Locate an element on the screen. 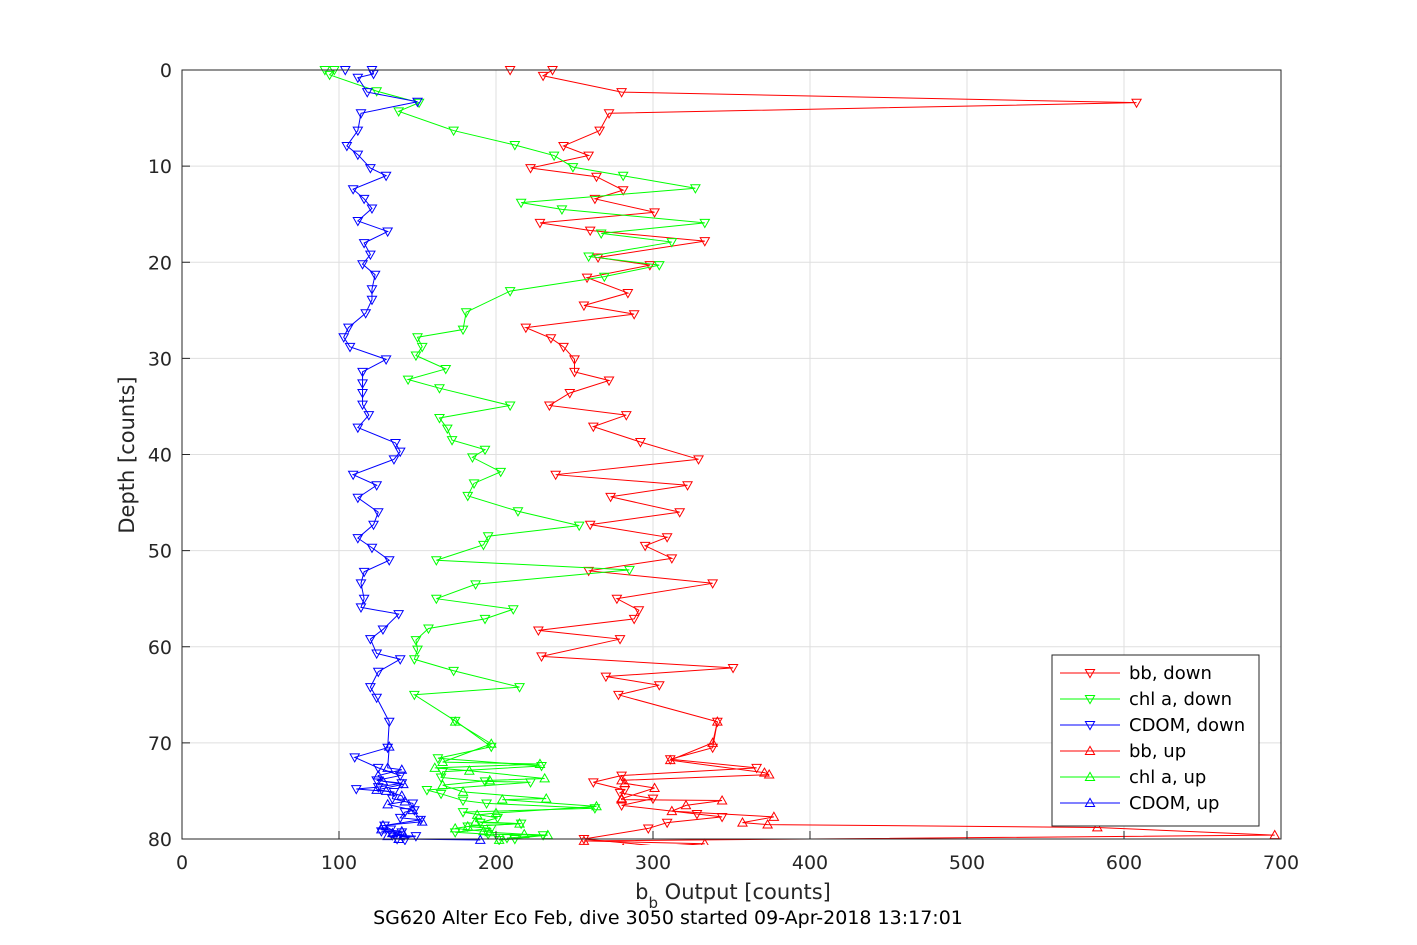 This screenshot has height=945, width=1417. legend-label: CDOM, up is located at coordinates (1174, 803).